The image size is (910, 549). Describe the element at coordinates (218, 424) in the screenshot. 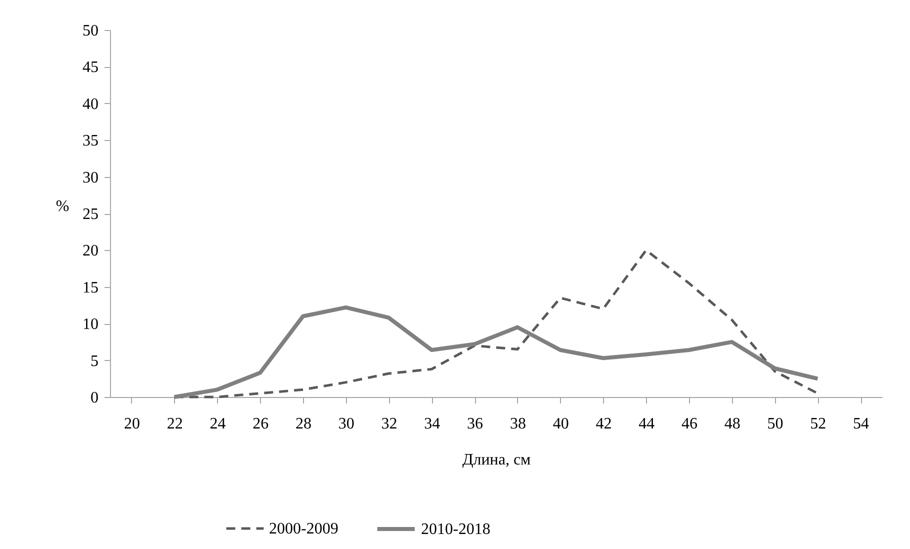

I see `x-tick-label: 24` at that location.